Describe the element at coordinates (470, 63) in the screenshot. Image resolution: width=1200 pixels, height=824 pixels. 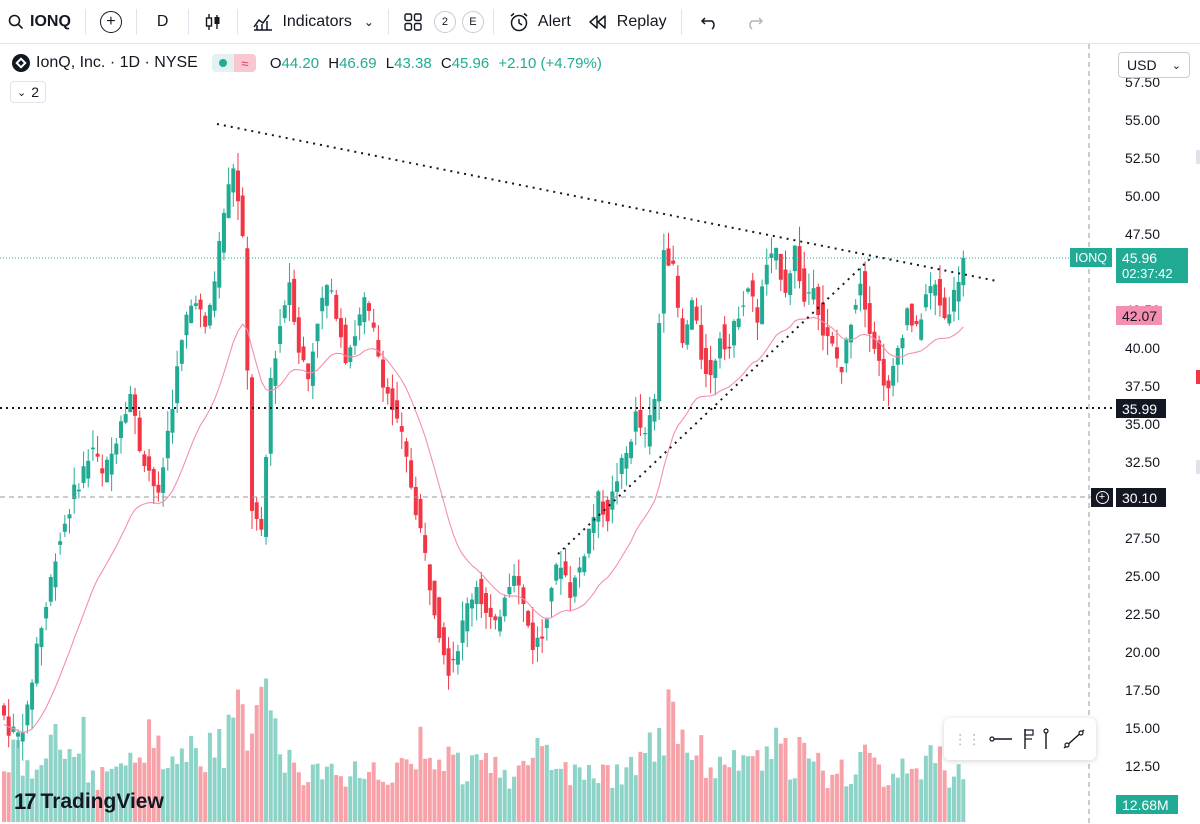
I see `close-value: 45.96` at that location.